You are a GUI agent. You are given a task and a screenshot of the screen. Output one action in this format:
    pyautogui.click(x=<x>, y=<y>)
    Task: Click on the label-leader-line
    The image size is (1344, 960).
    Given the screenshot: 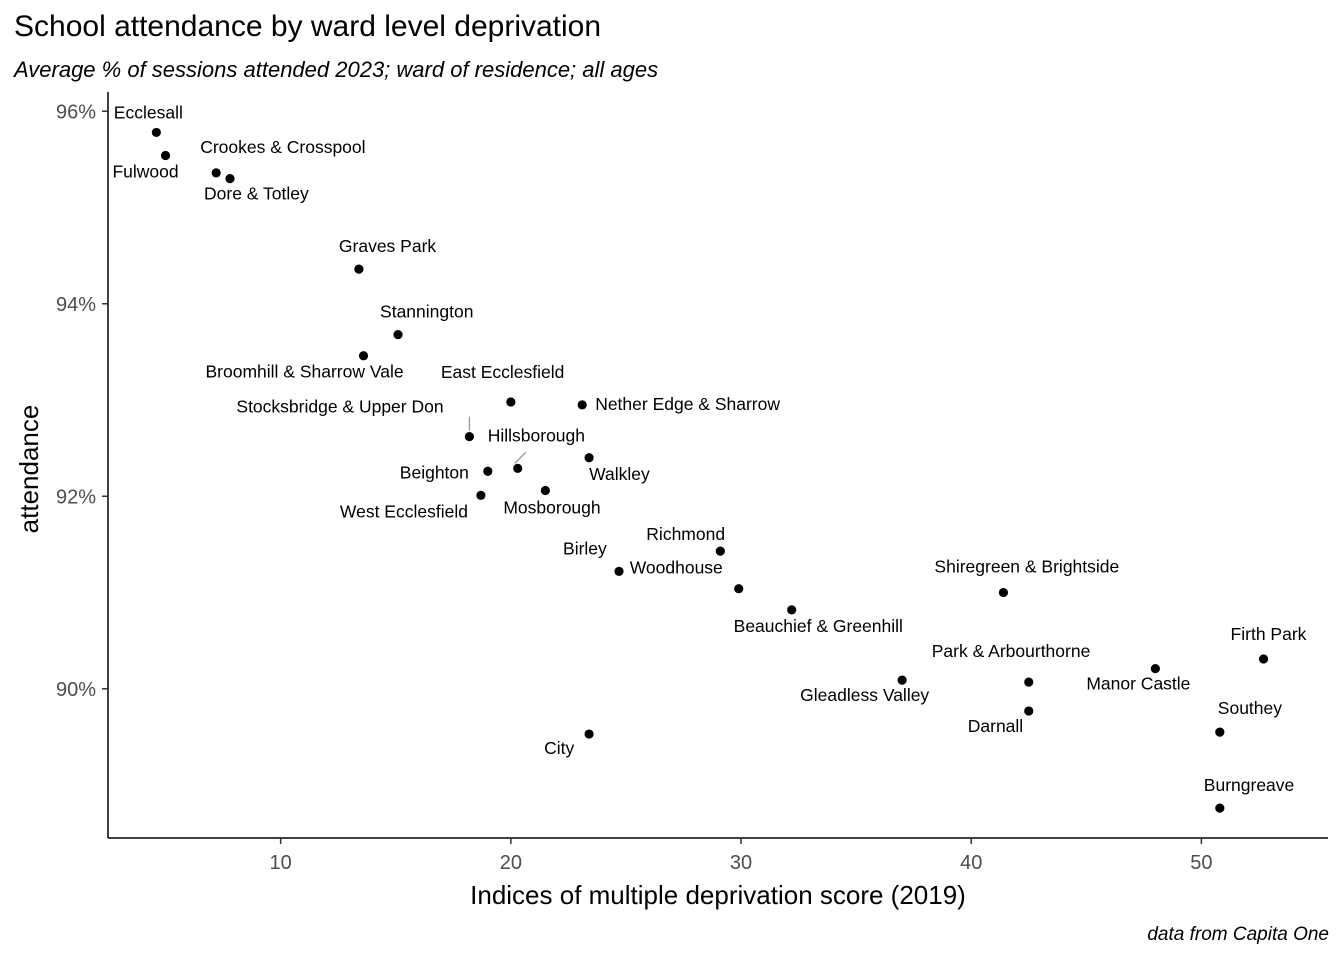 What is the action you would take?
    pyautogui.click(x=520, y=457)
    